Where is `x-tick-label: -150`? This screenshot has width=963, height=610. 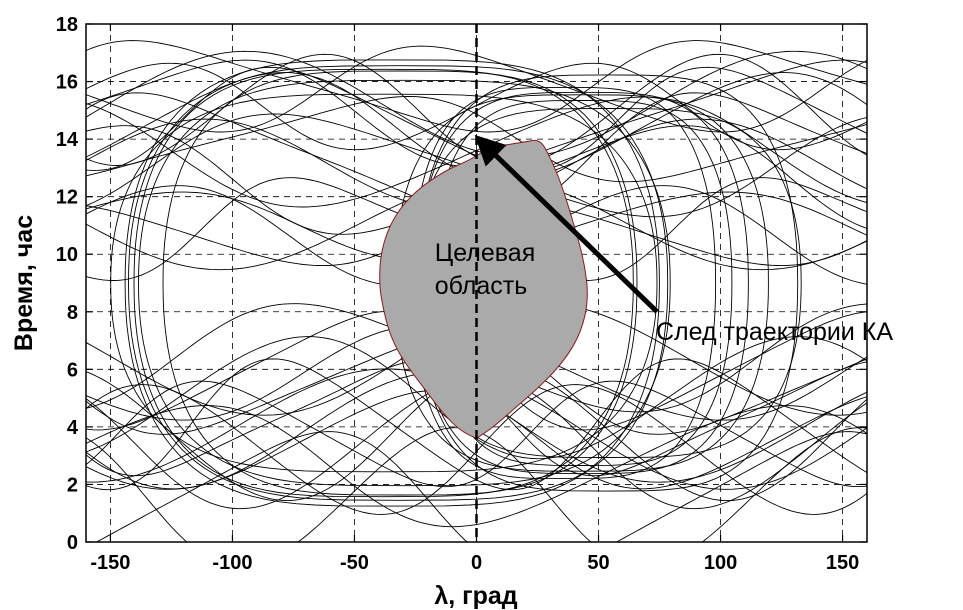
x-tick-label: -150 is located at coordinates (110, 563).